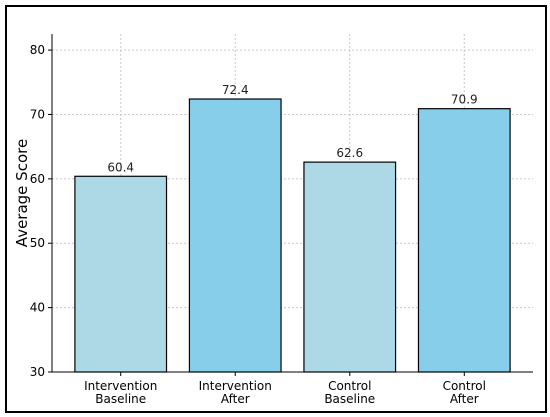  I want to click on y-tick-label: 30, so click(37, 372).